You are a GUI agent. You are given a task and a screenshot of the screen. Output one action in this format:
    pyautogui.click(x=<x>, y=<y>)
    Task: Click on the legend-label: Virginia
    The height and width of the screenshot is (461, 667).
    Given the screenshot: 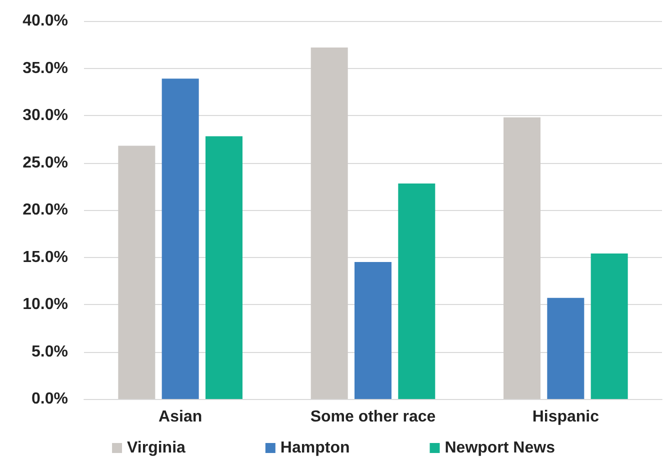 What is the action you would take?
    pyautogui.click(x=156, y=448)
    